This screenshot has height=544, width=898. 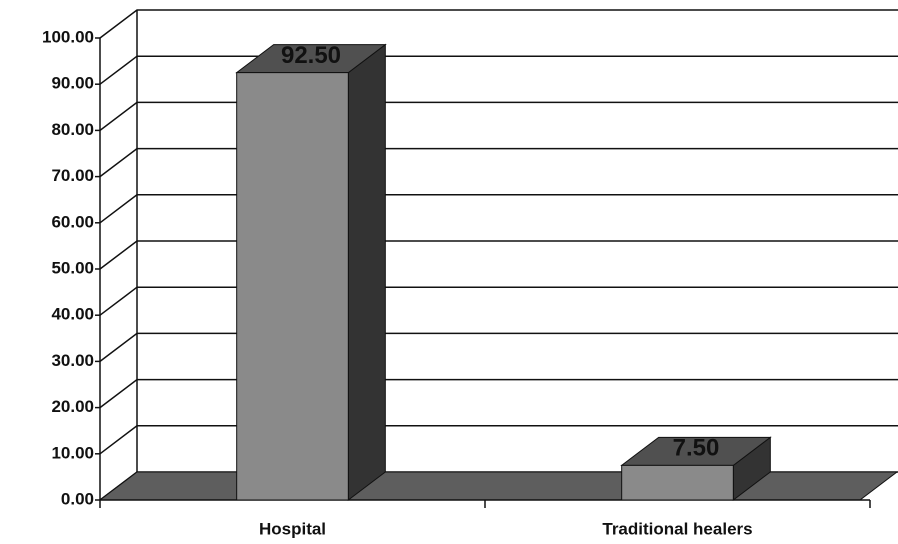 I want to click on y-tick-label: 40.00, so click(x=72, y=314).